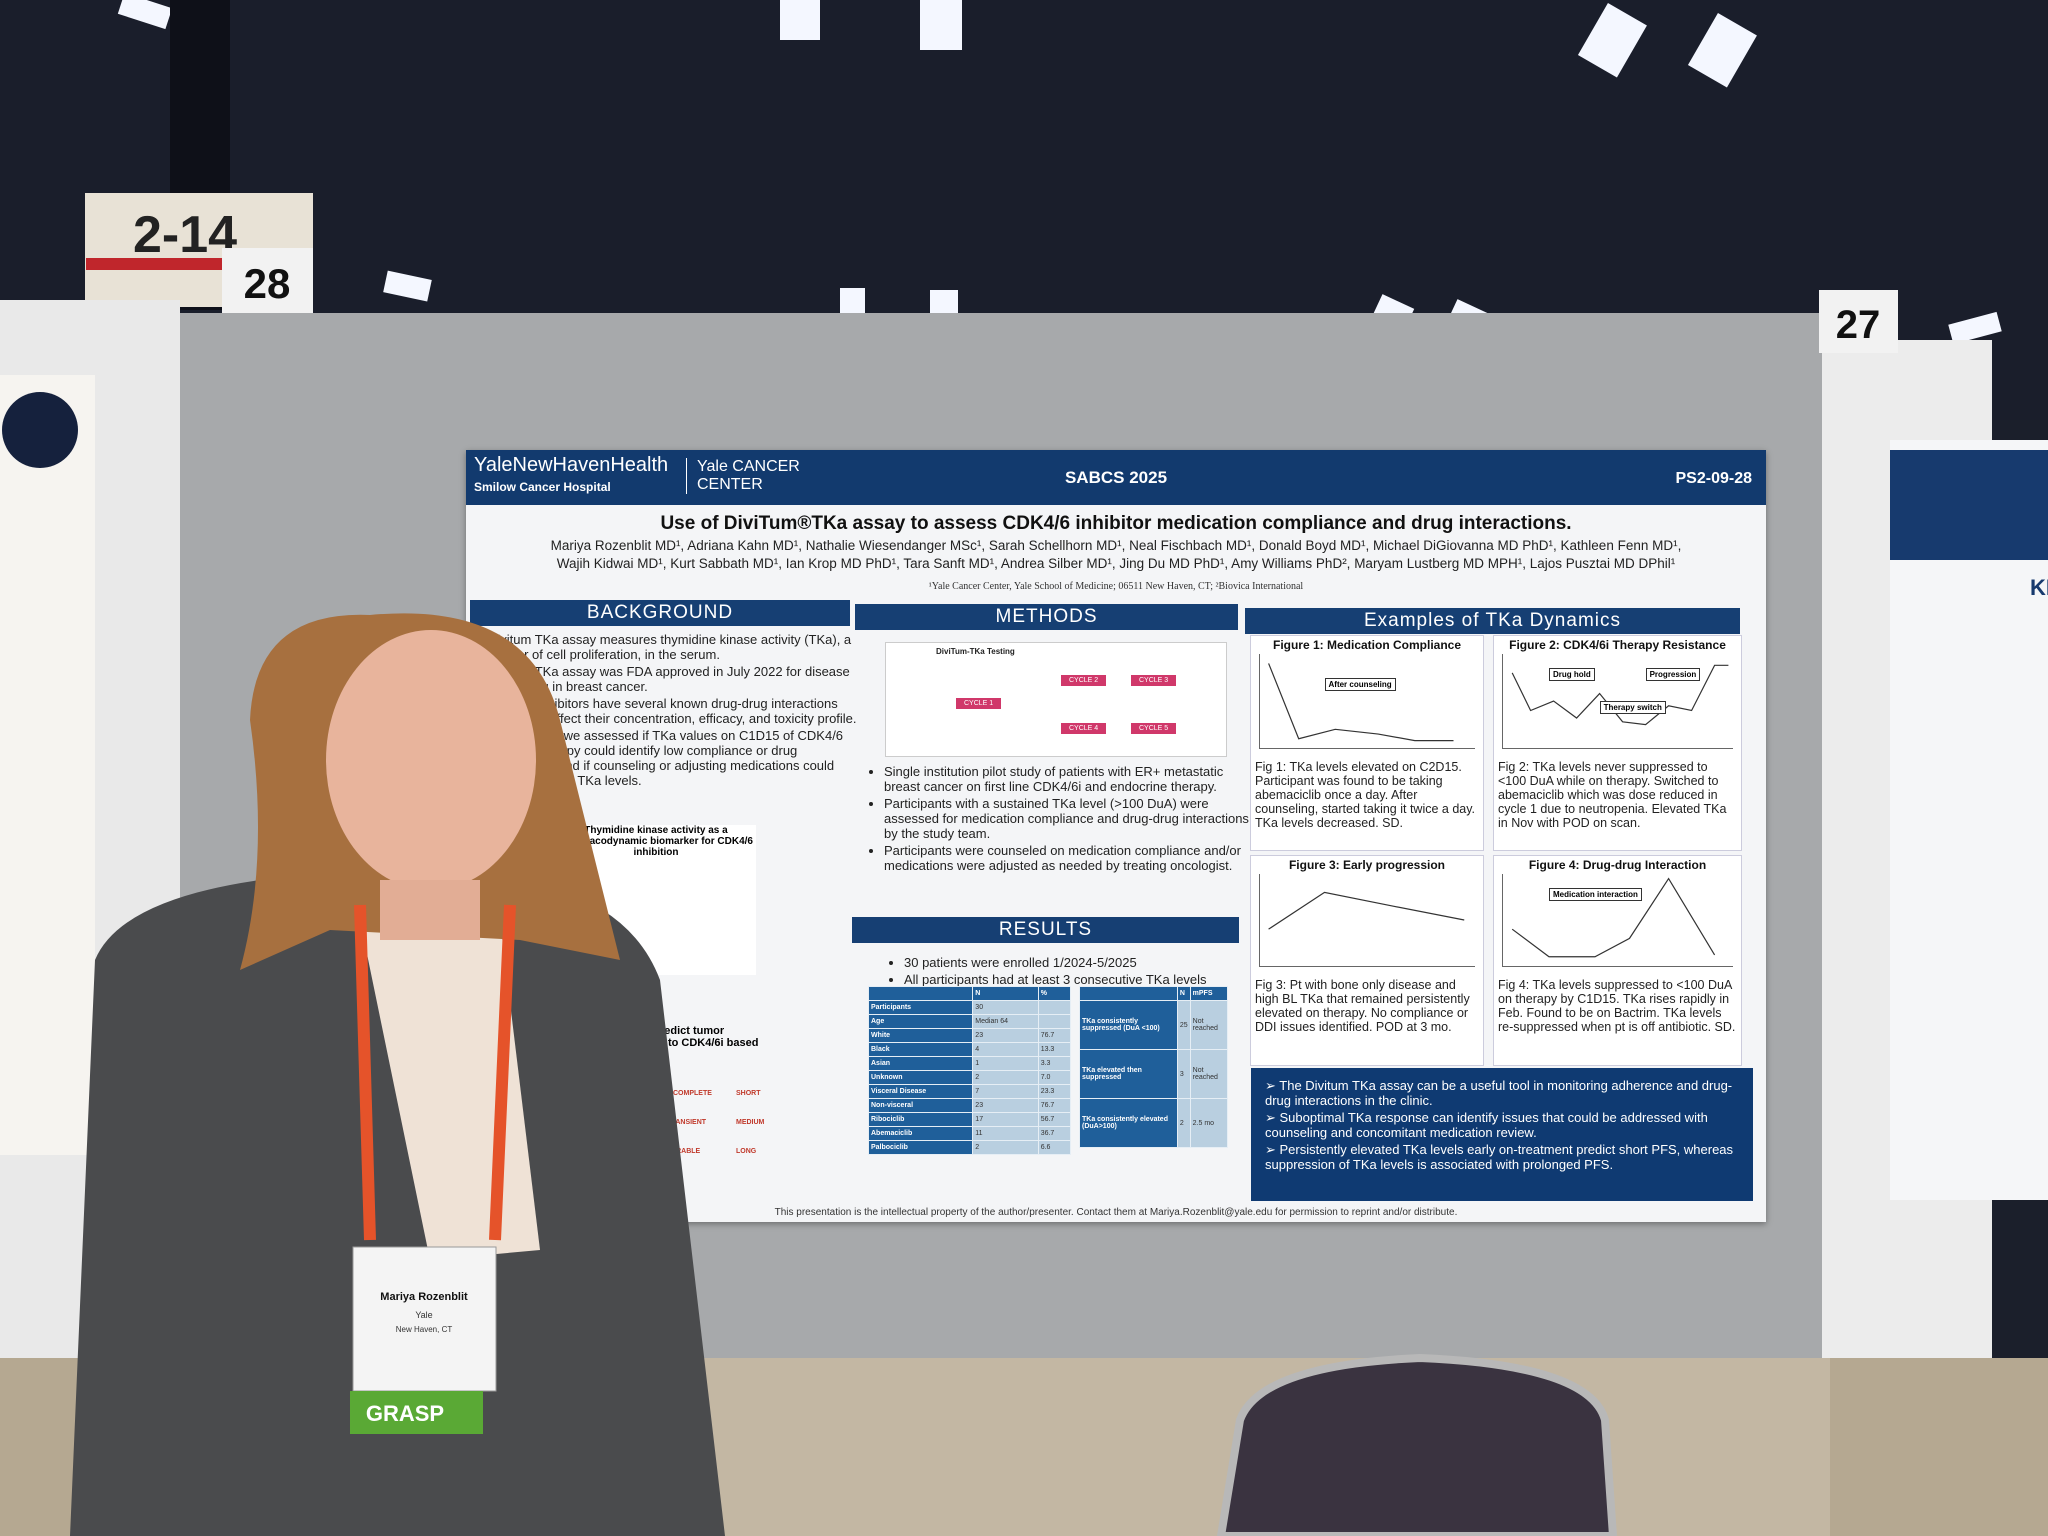 The image size is (2048, 1536). Describe the element at coordinates (1054, 993) in the screenshot. I see `header-cell: %` at that location.